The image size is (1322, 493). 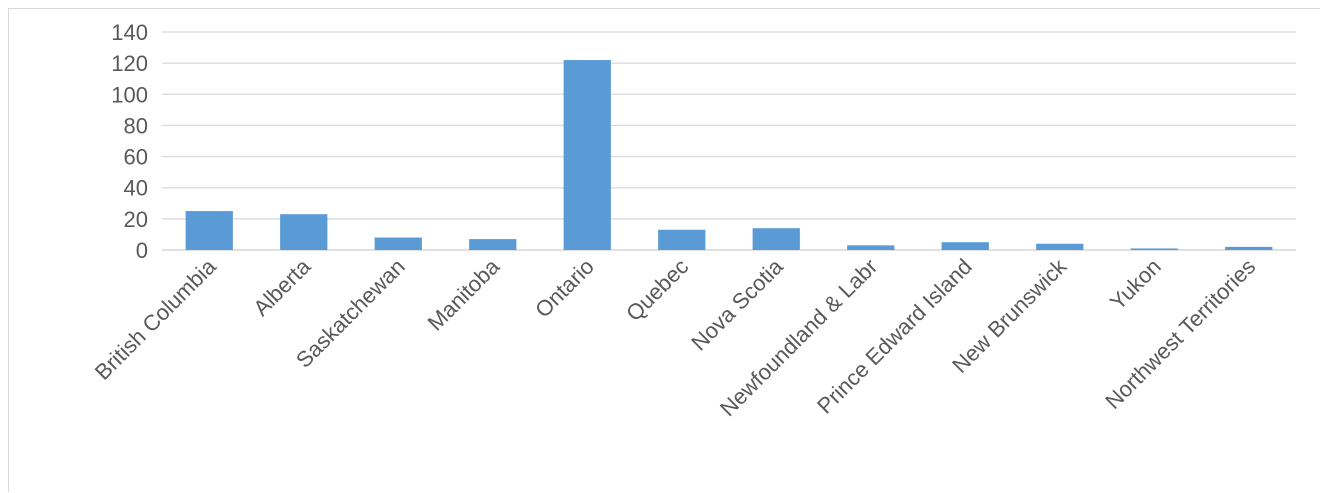 What do you see at coordinates (737, 304) in the screenshot?
I see `x-tick-label: Nova Scotia` at bounding box center [737, 304].